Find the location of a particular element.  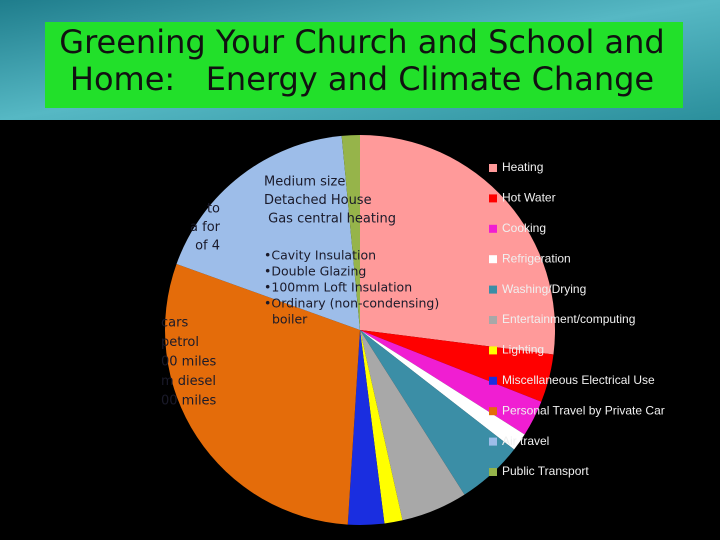

legend-label: Miscellaneous Electrical Use is located at coordinates (578, 380).